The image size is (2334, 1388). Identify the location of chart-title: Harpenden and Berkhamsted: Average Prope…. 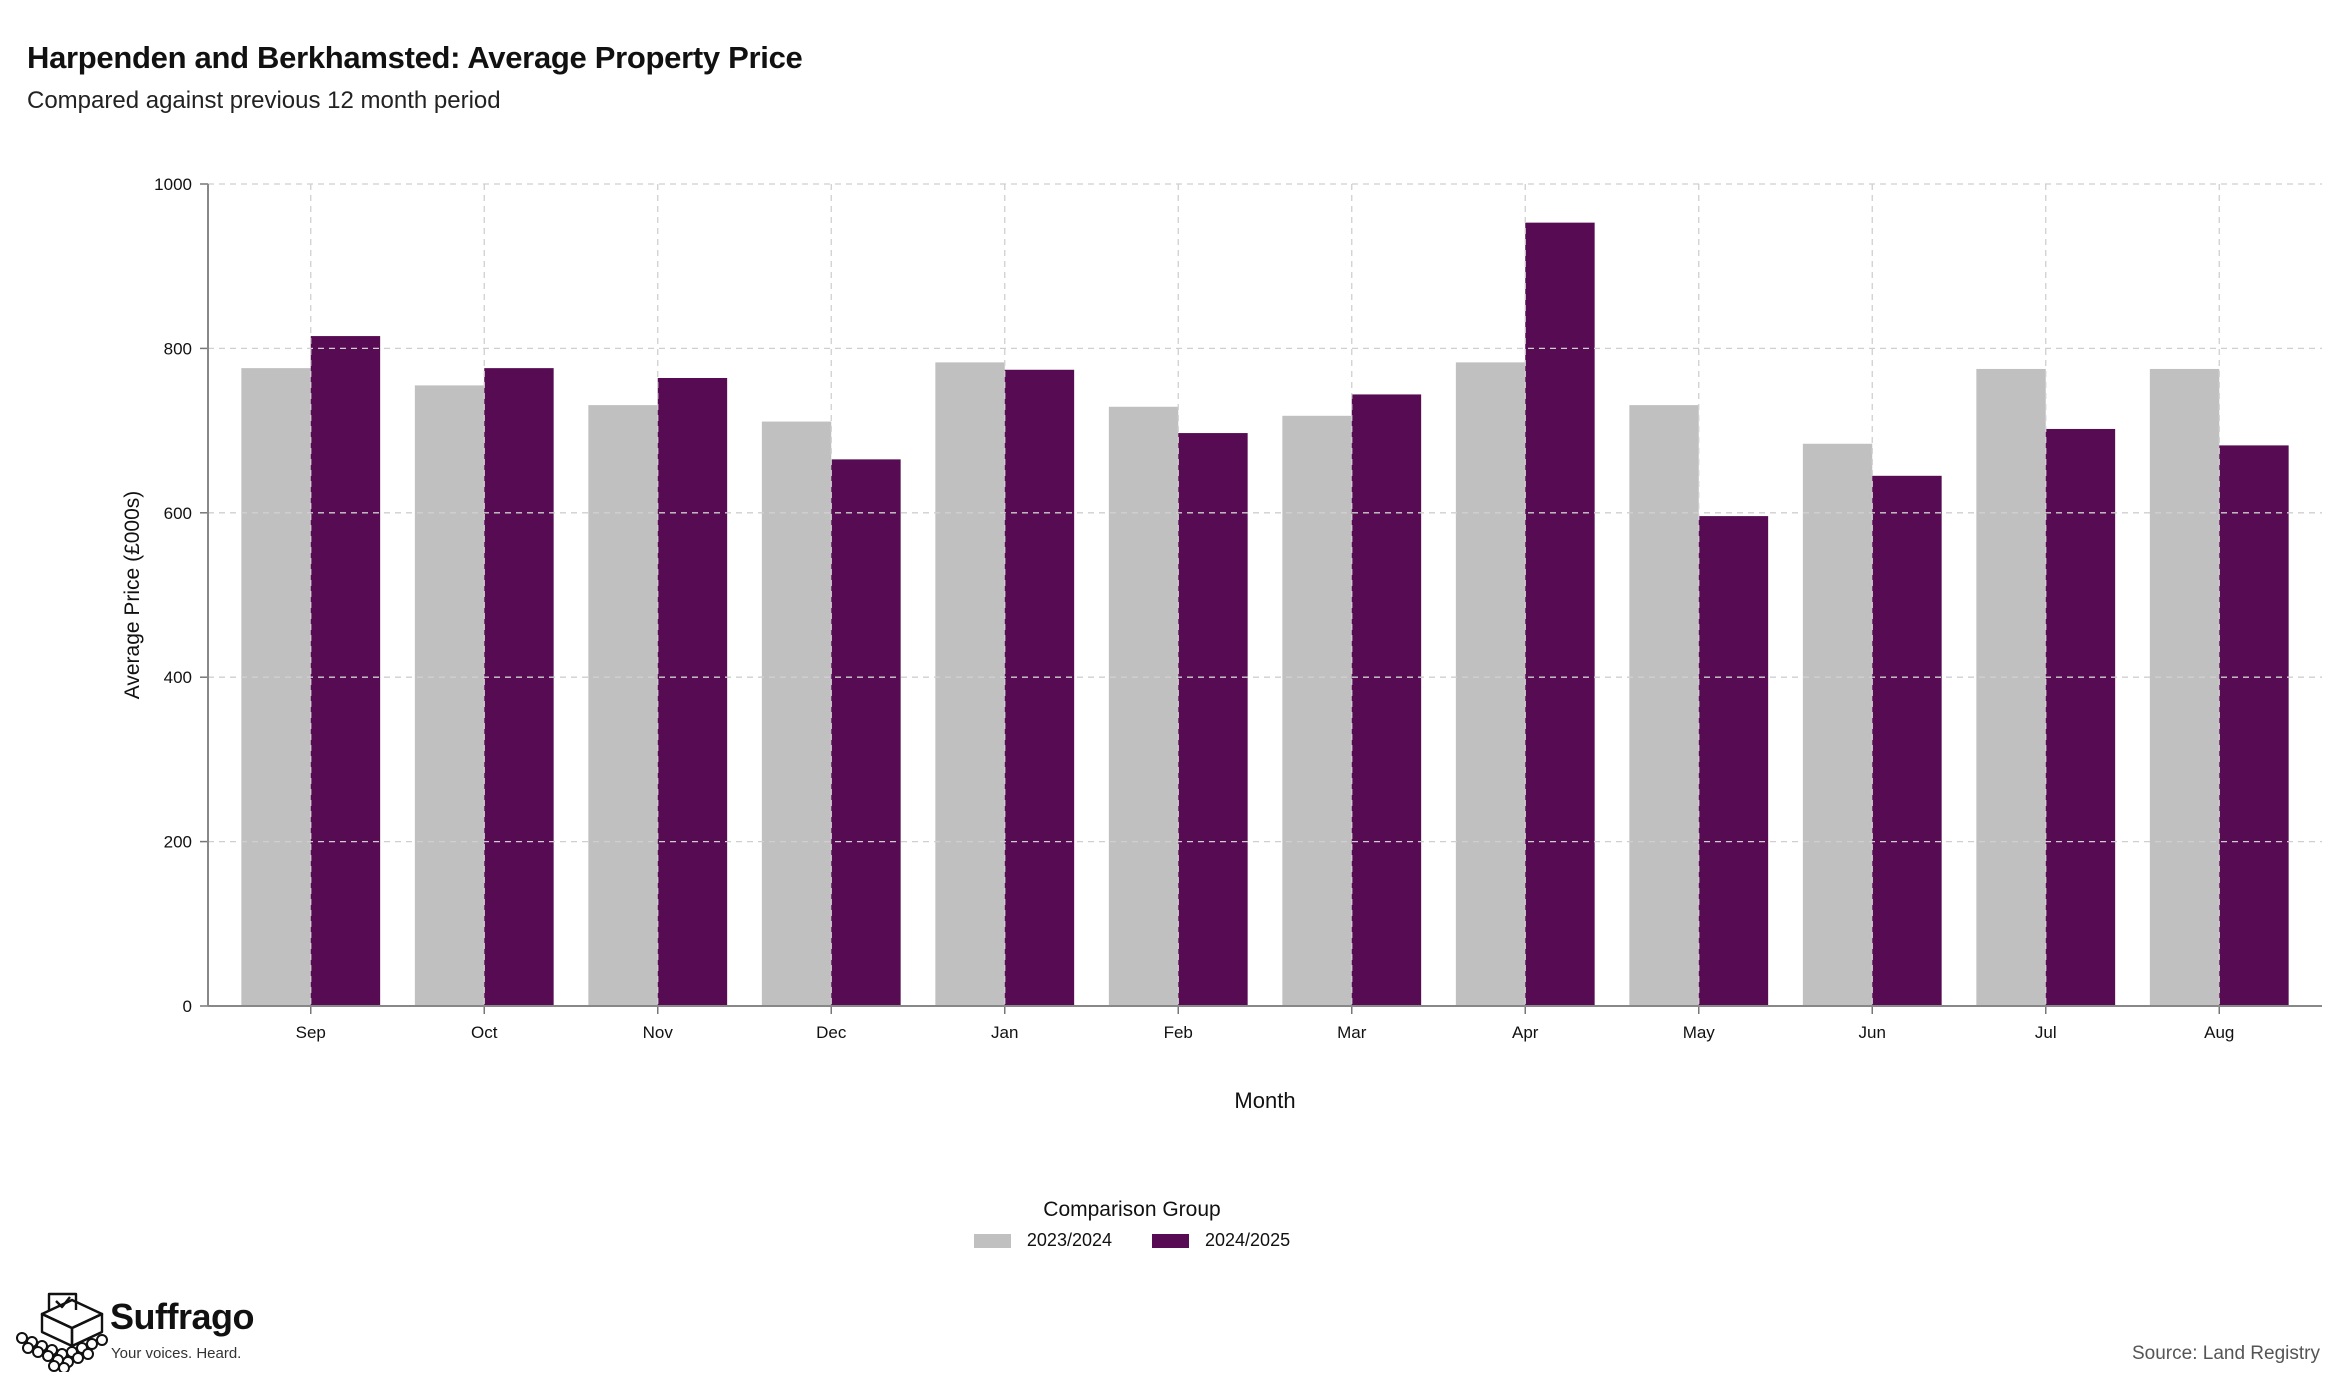
(415, 57).